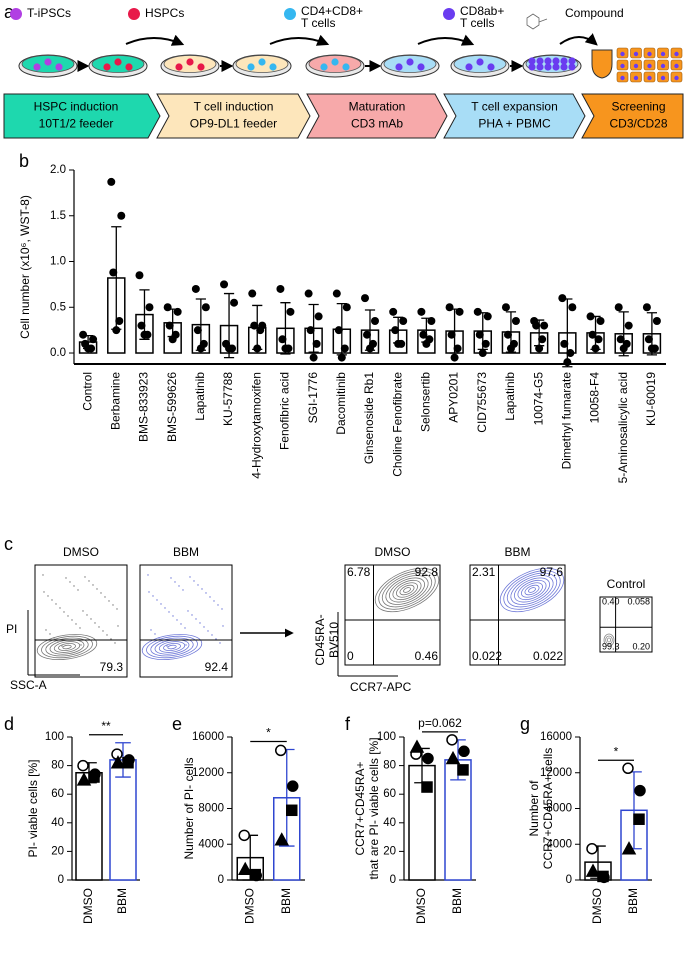 Image resolution: width=685 pixels, height=953 pixels. I want to click on label-line: CD45RA-, so click(320, 639).